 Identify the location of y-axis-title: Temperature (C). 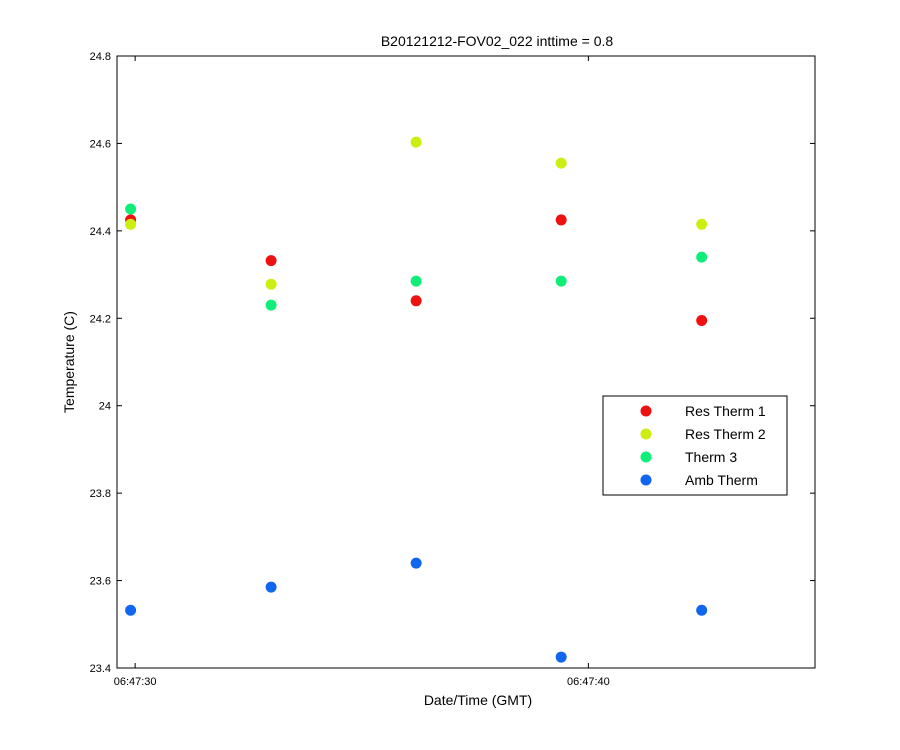
(69, 362).